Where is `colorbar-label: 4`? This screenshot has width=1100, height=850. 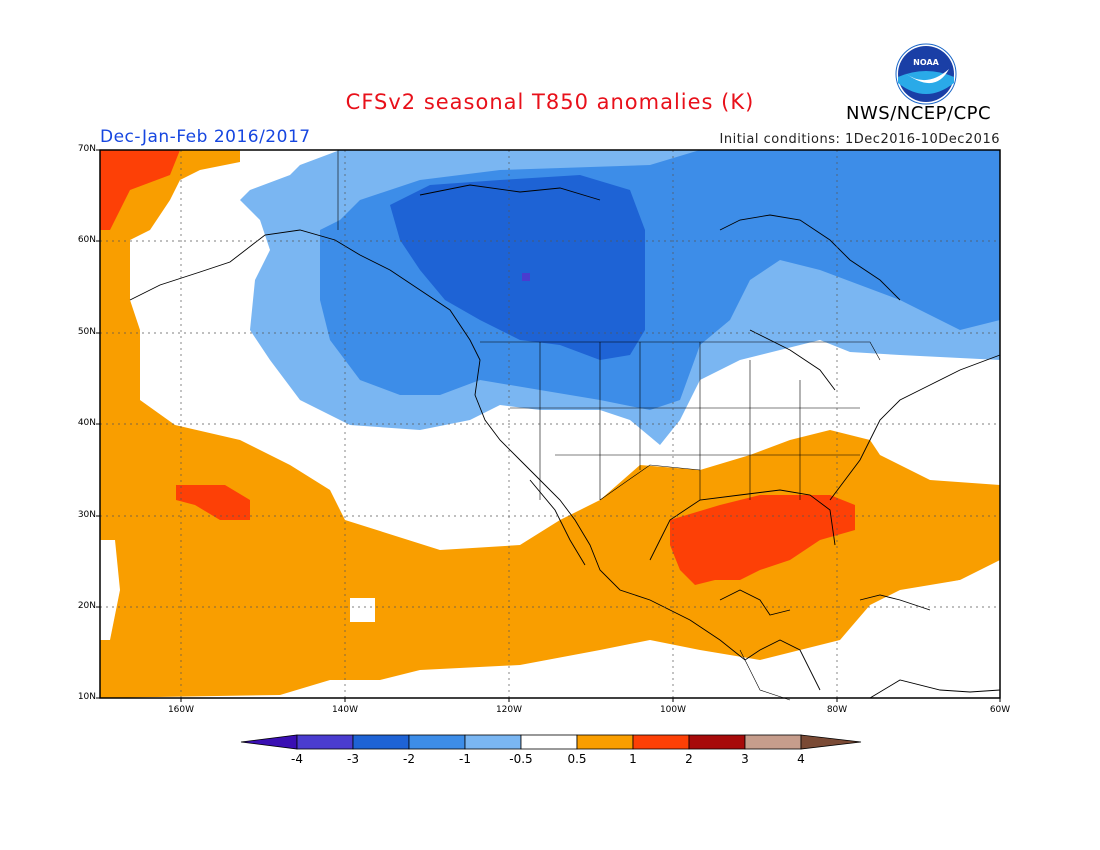 colorbar-label: 4 is located at coordinates (801, 759).